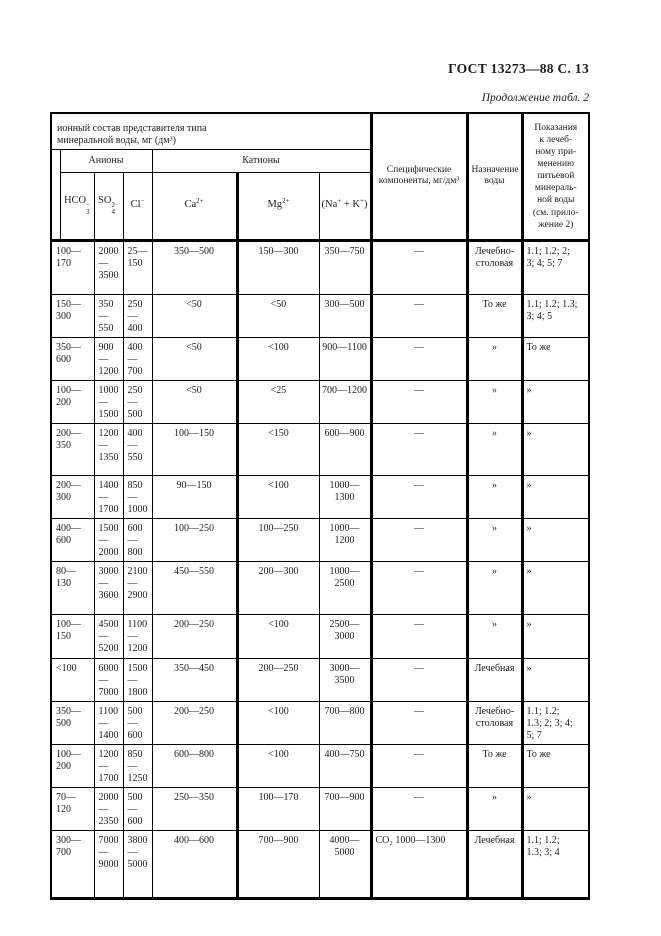 Image resolution: width=661 pixels, height=936 pixels. I want to click on cell-cl: 25— 150, so click(137, 267).